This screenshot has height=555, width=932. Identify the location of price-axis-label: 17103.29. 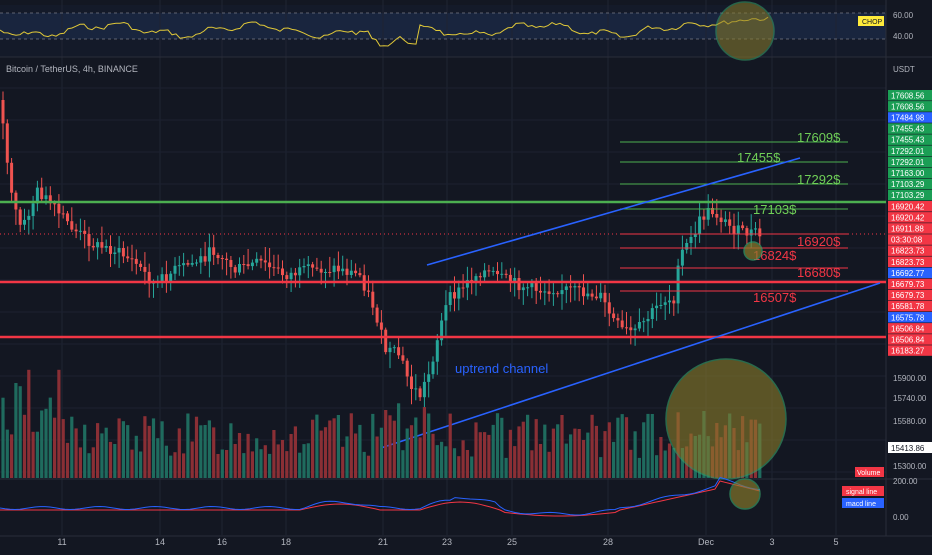
(908, 195).